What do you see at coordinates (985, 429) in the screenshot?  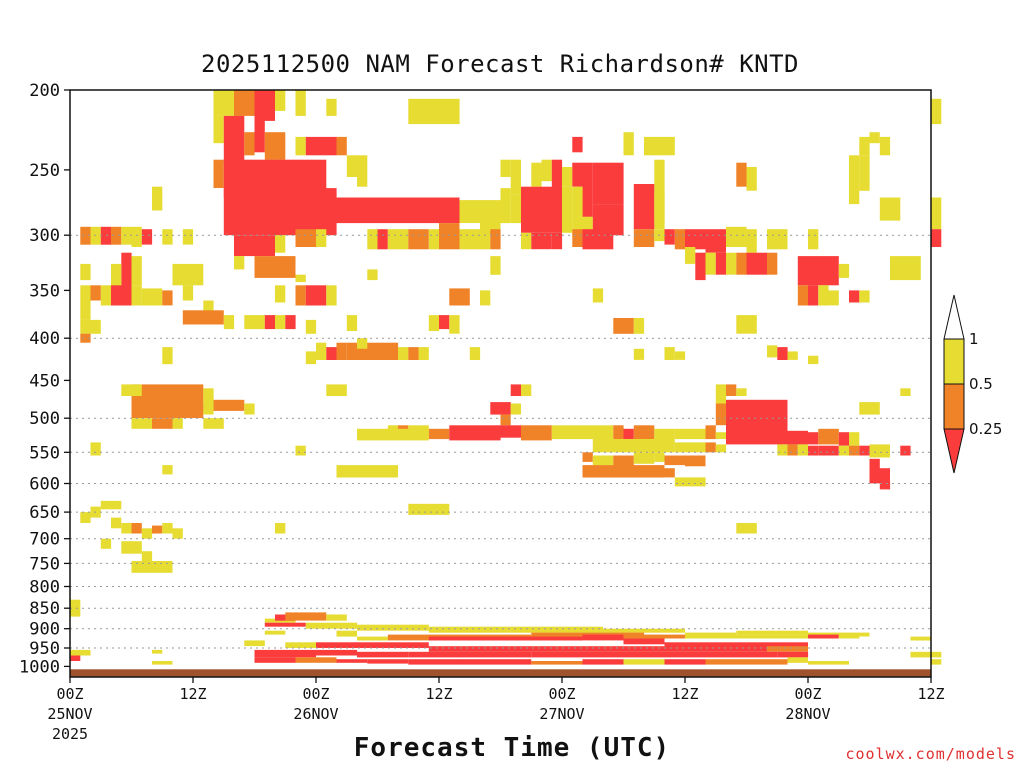 I see `legend-level-label: 0.25` at bounding box center [985, 429].